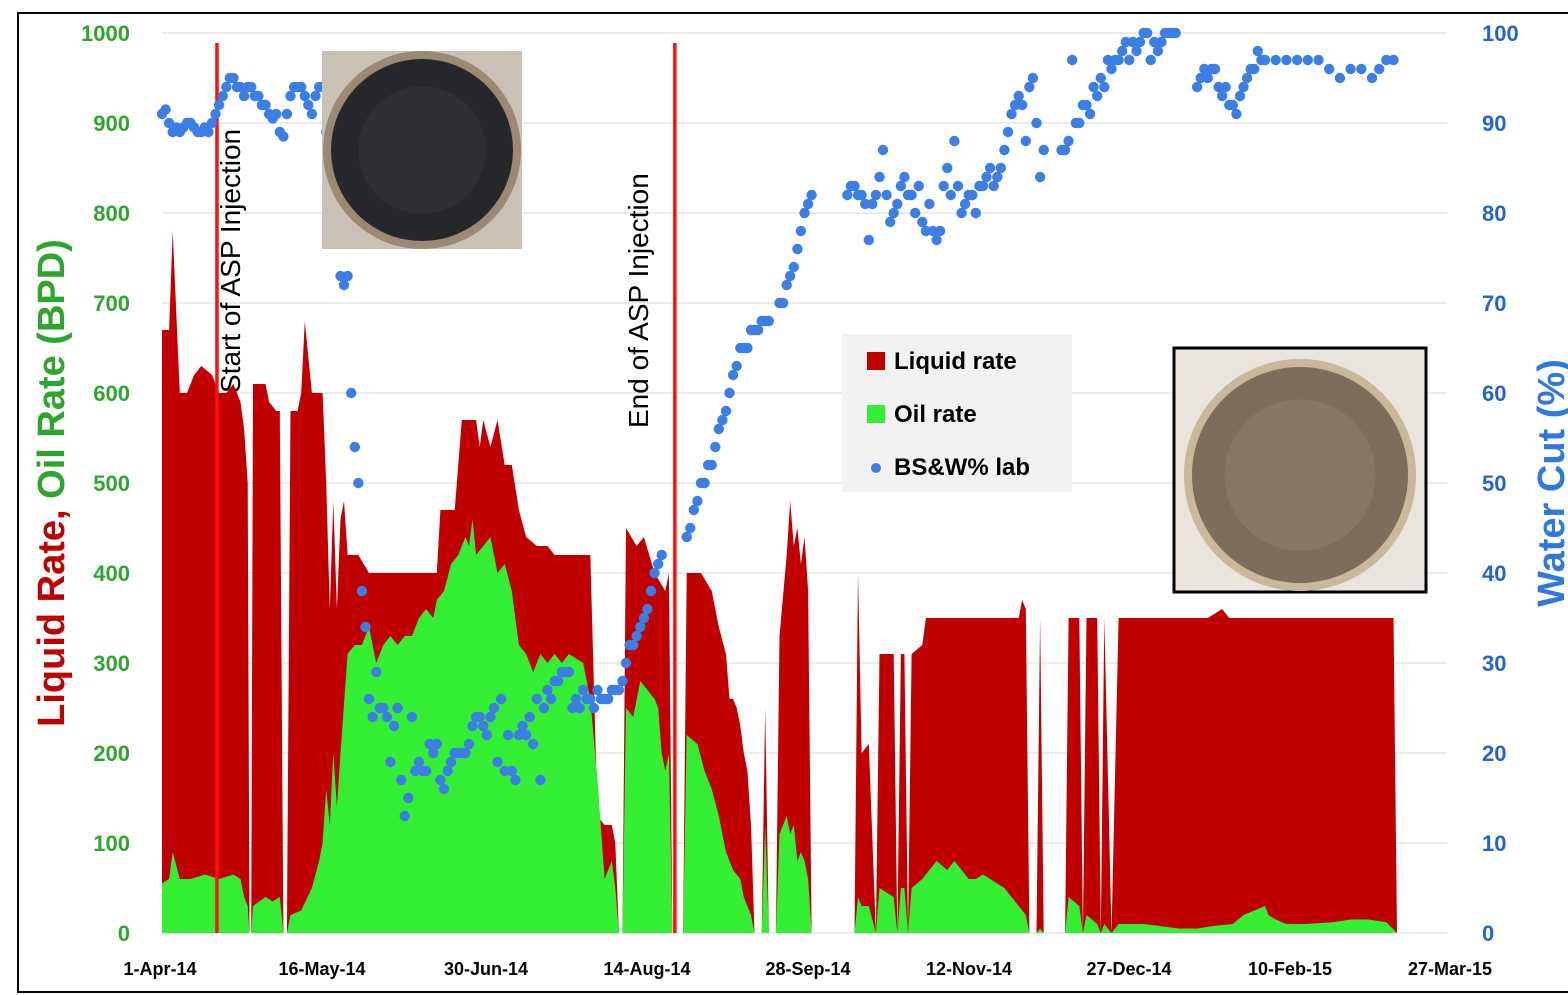 The width and height of the screenshot is (1568, 995). I want to click on y-left-tick-label: 1000, so click(105, 33).